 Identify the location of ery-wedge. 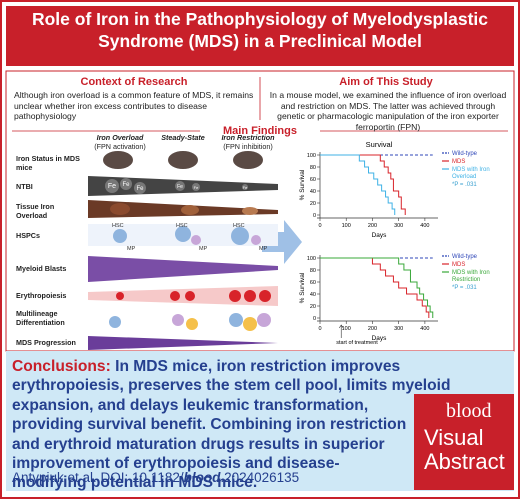
(183, 296).